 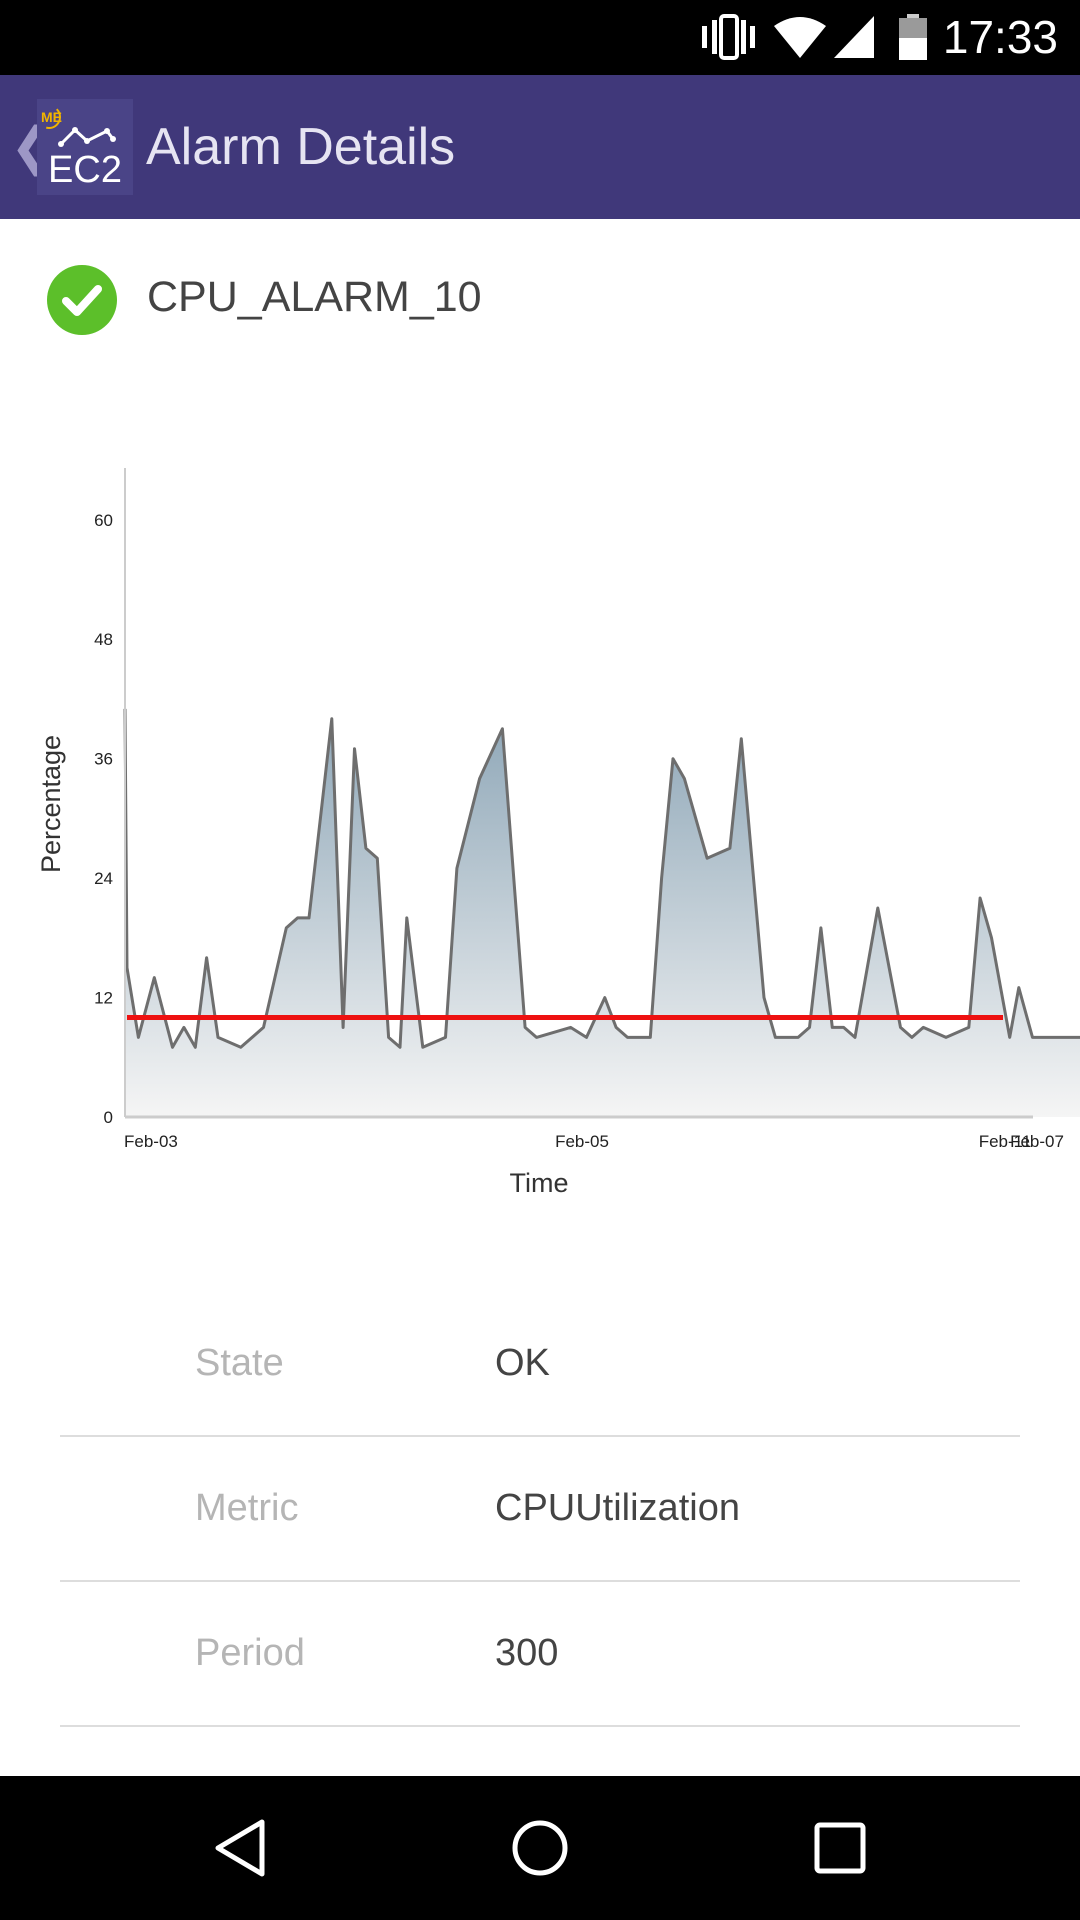 I want to click on nav-recents-button, so click(x=840, y=1848).